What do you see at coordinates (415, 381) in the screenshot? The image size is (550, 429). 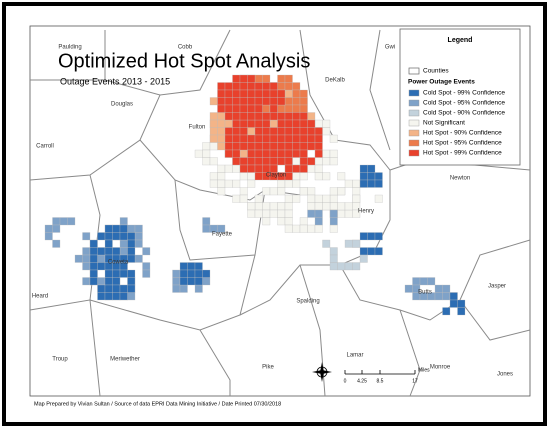 I see `scale-label: 17` at bounding box center [415, 381].